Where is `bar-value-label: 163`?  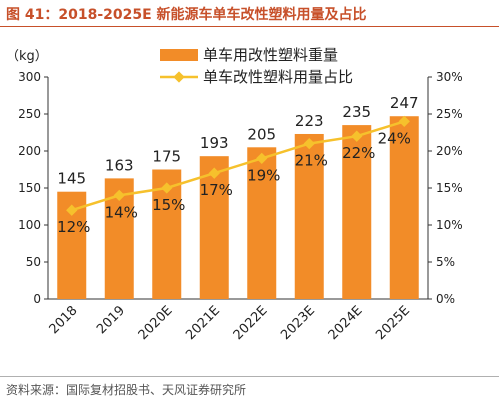 bar-value-label: 163 is located at coordinates (119, 165).